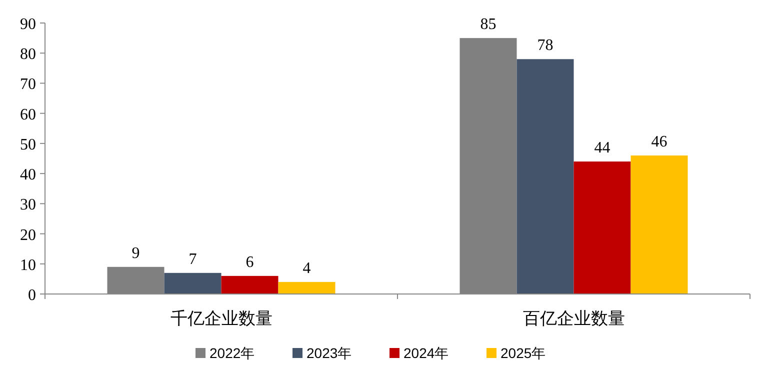  Describe the element at coordinates (28, 175) in the screenshot. I see `y-tick-label: 40` at that location.